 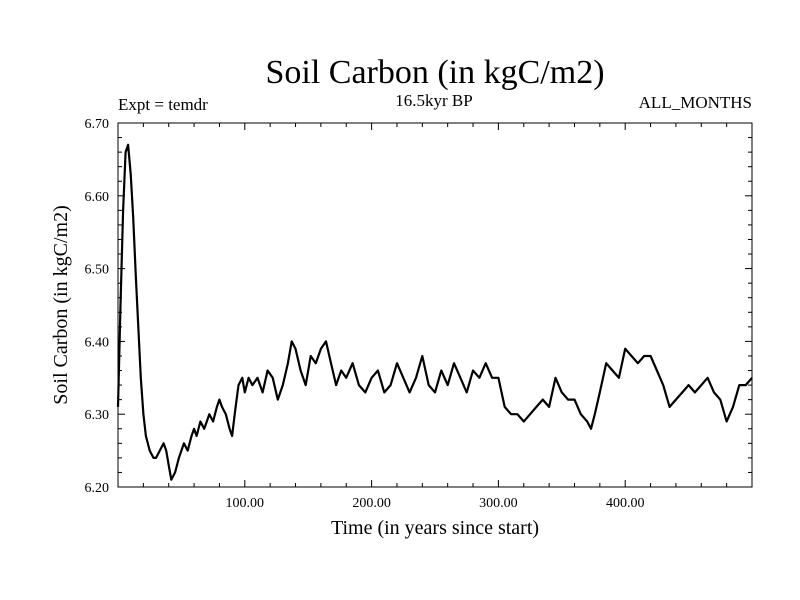 What do you see at coordinates (97, 270) in the screenshot?
I see `y-tick-label: 6.50` at bounding box center [97, 270].